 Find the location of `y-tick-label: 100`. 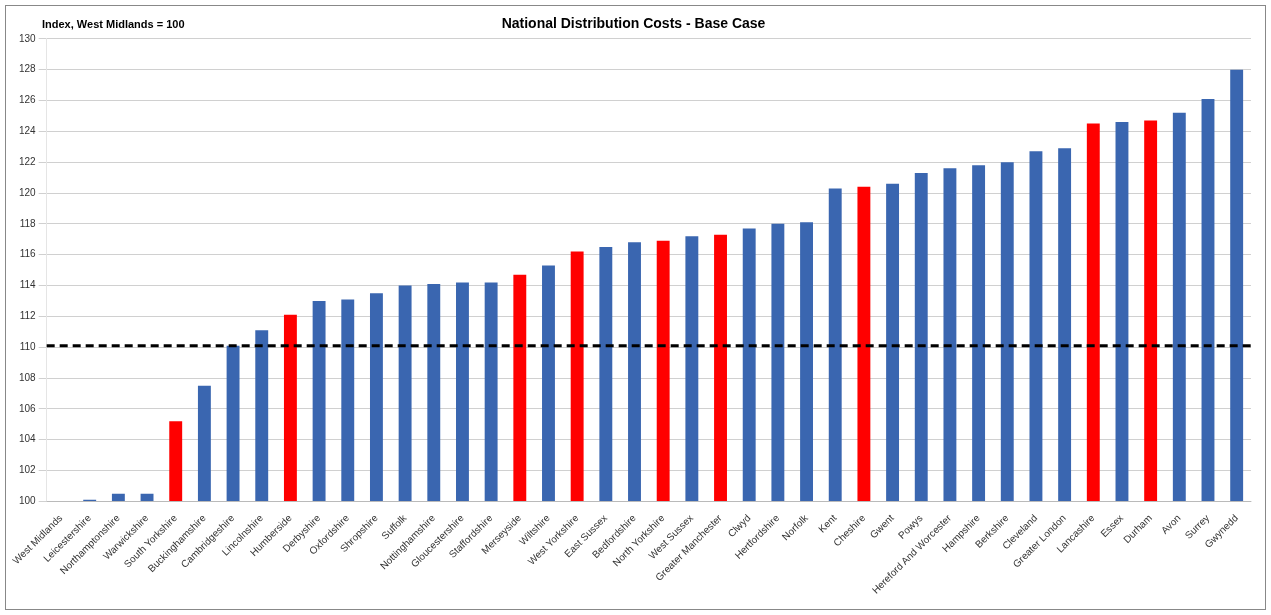

y-tick-label: 100 is located at coordinates (28, 501).